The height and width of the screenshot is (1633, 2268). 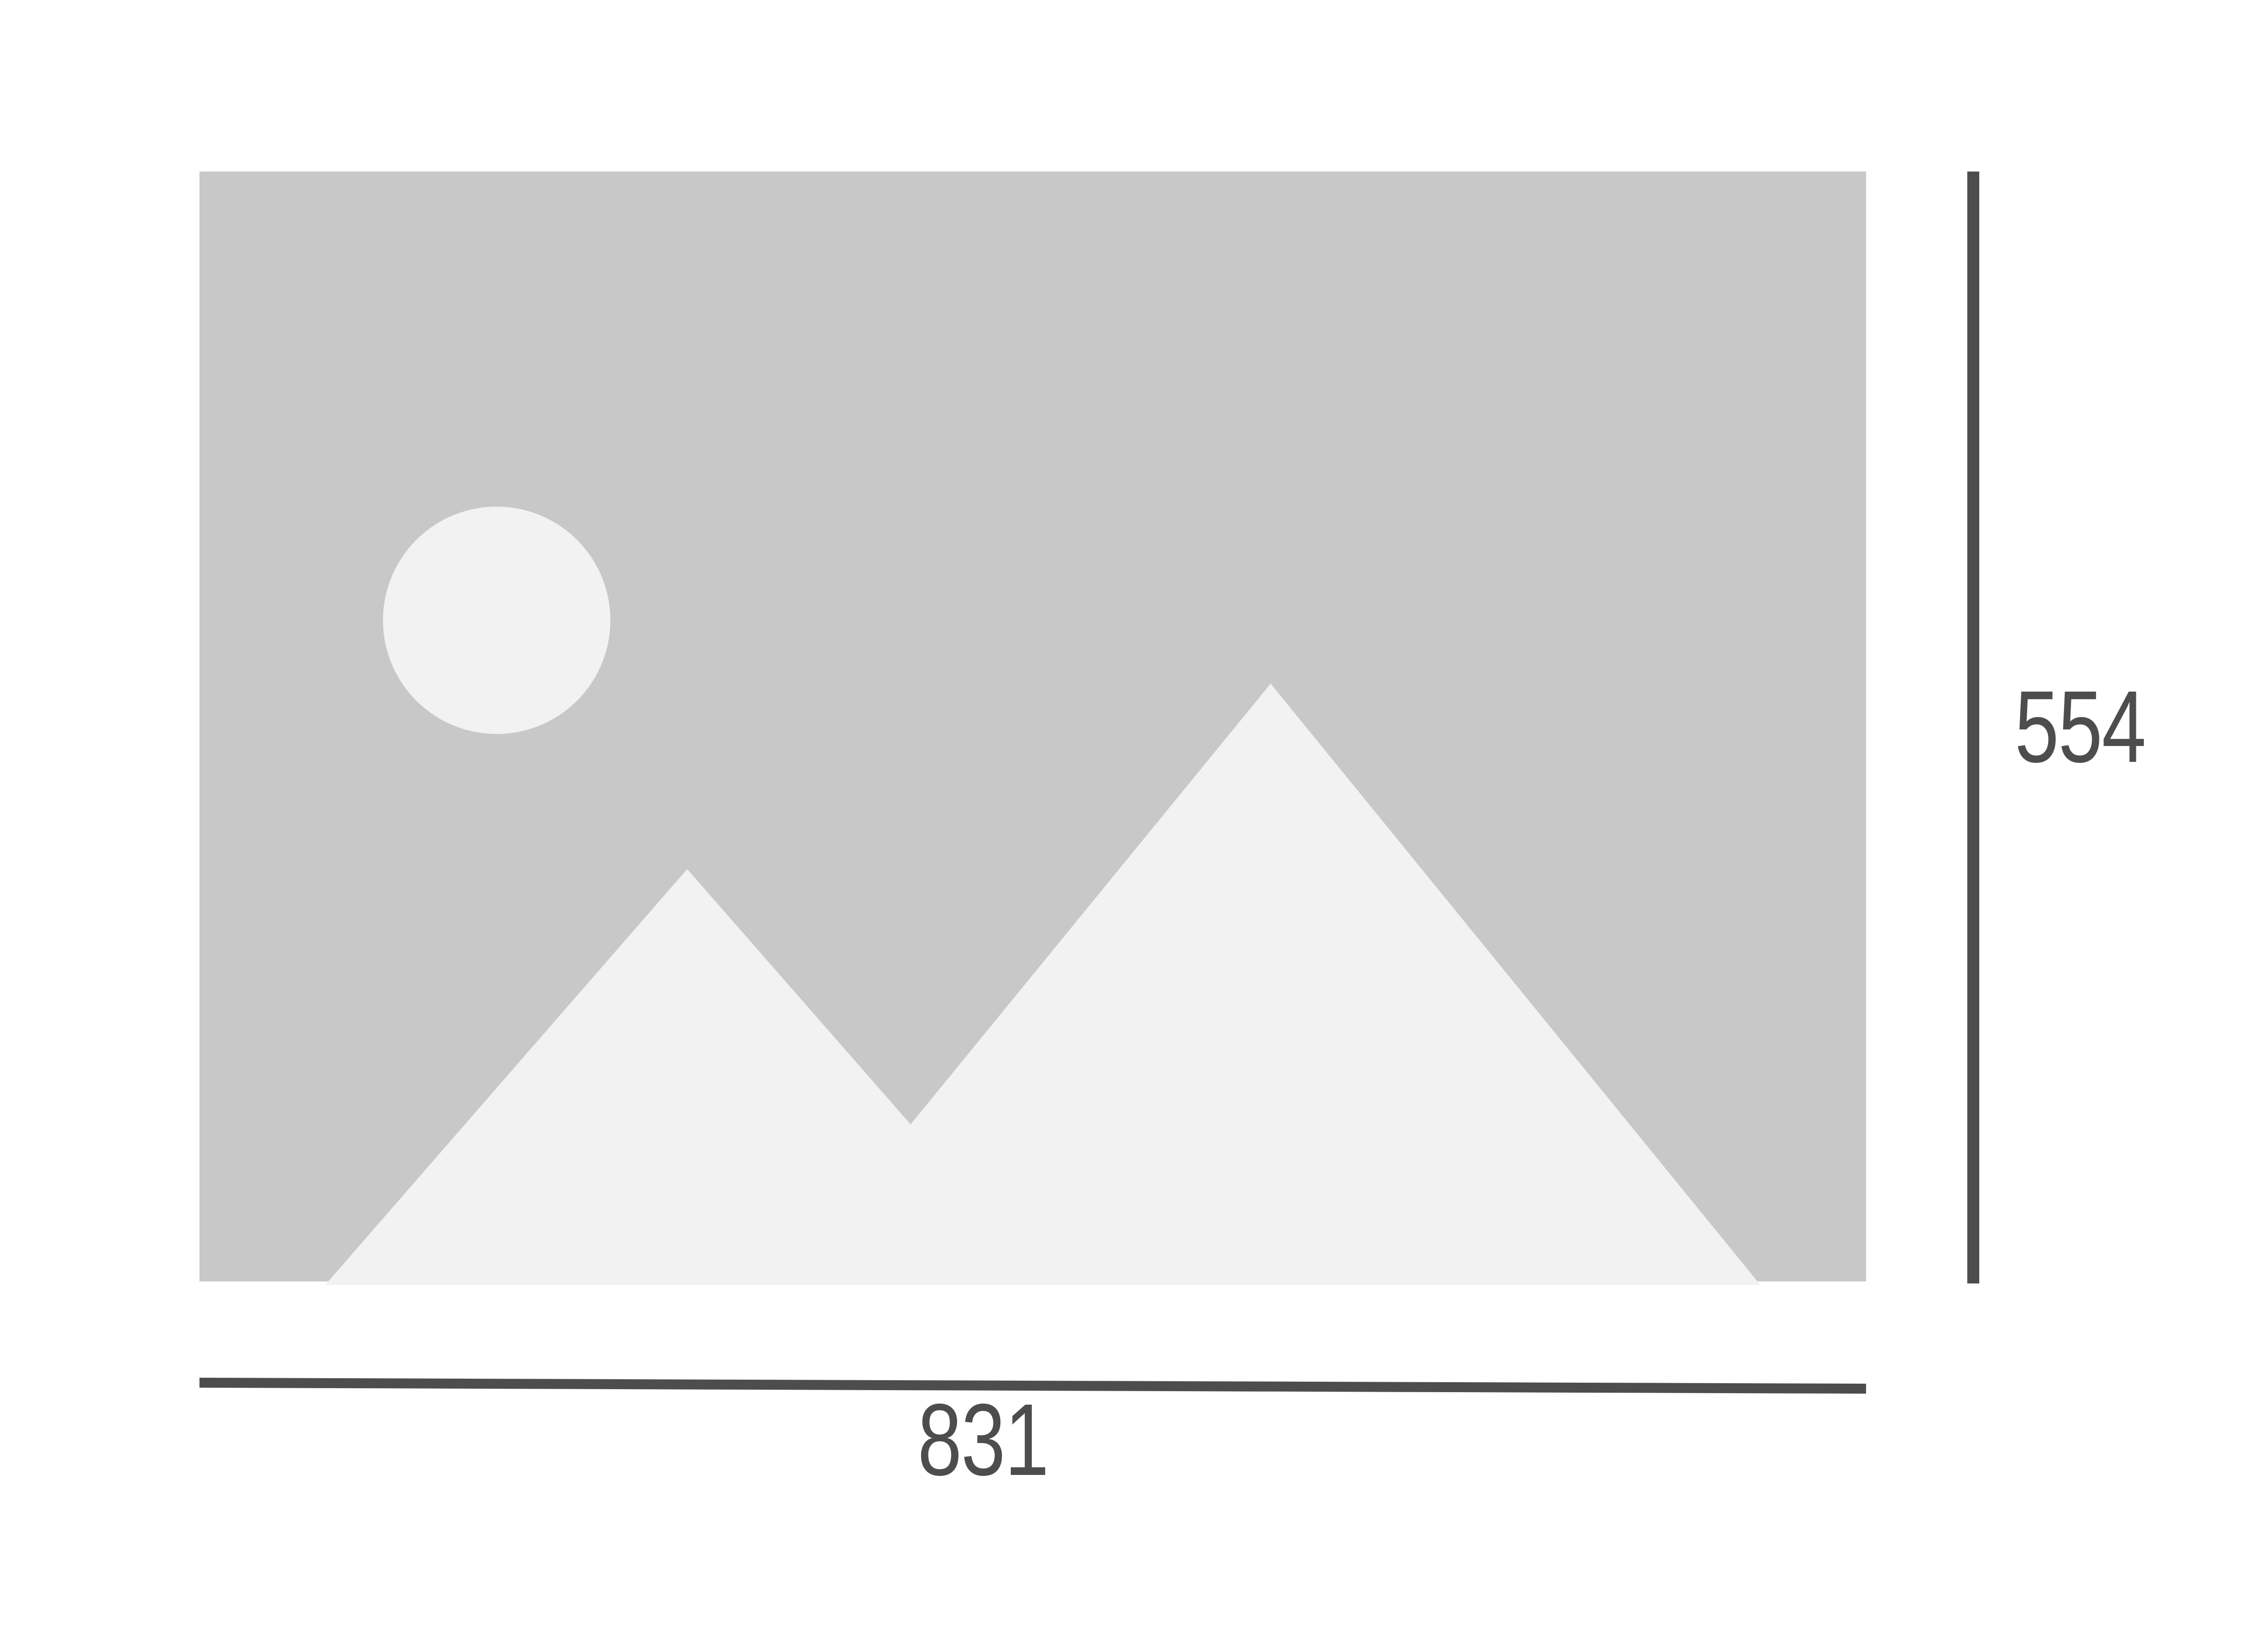 I want to click on height-dimension-label: 554, so click(x=2080, y=727).